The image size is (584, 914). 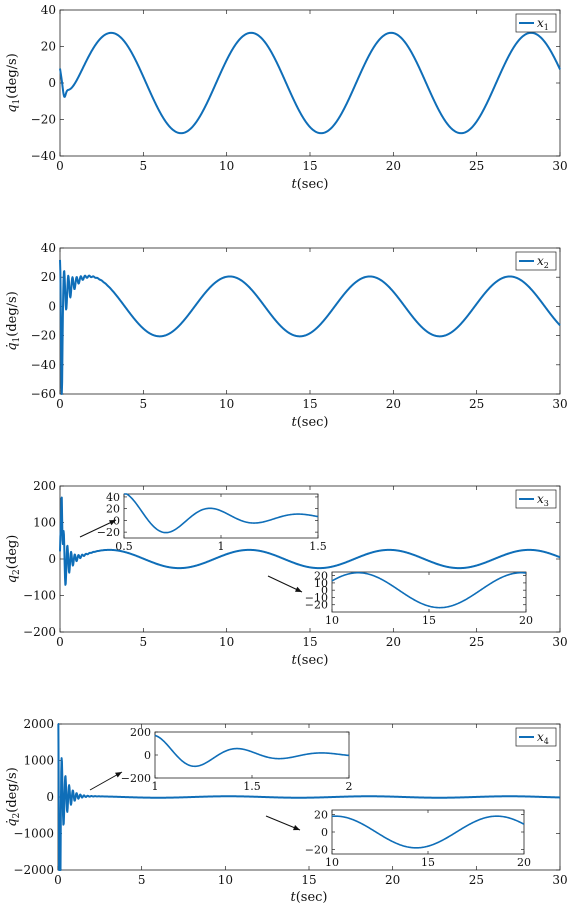 What do you see at coordinates (155, 786) in the screenshot?
I see `x-tick-label: 1` at bounding box center [155, 786].